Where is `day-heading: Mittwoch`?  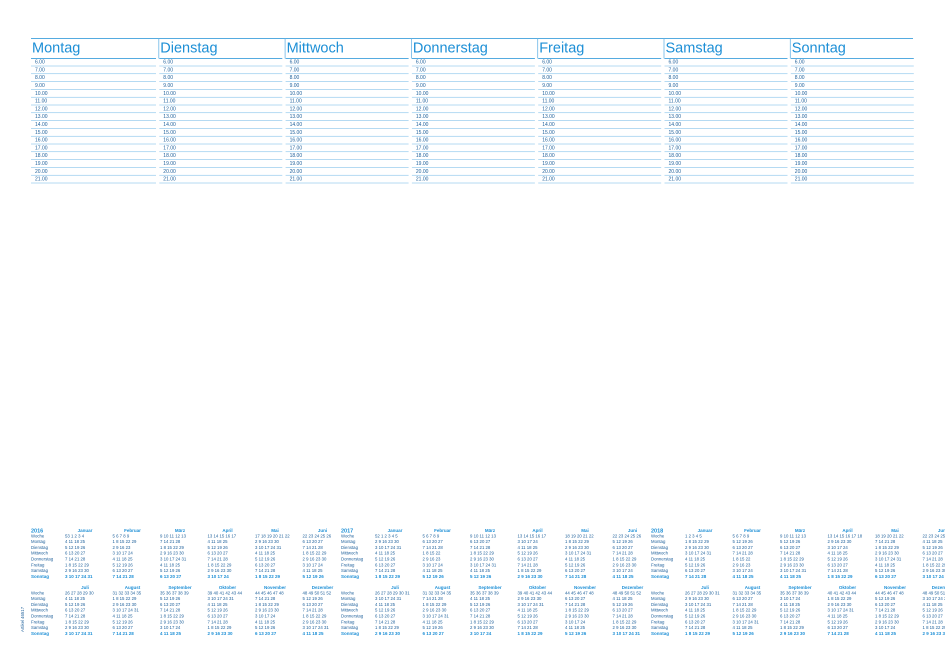
day-heading: Mittwoch is located at coordinates (315, 48).